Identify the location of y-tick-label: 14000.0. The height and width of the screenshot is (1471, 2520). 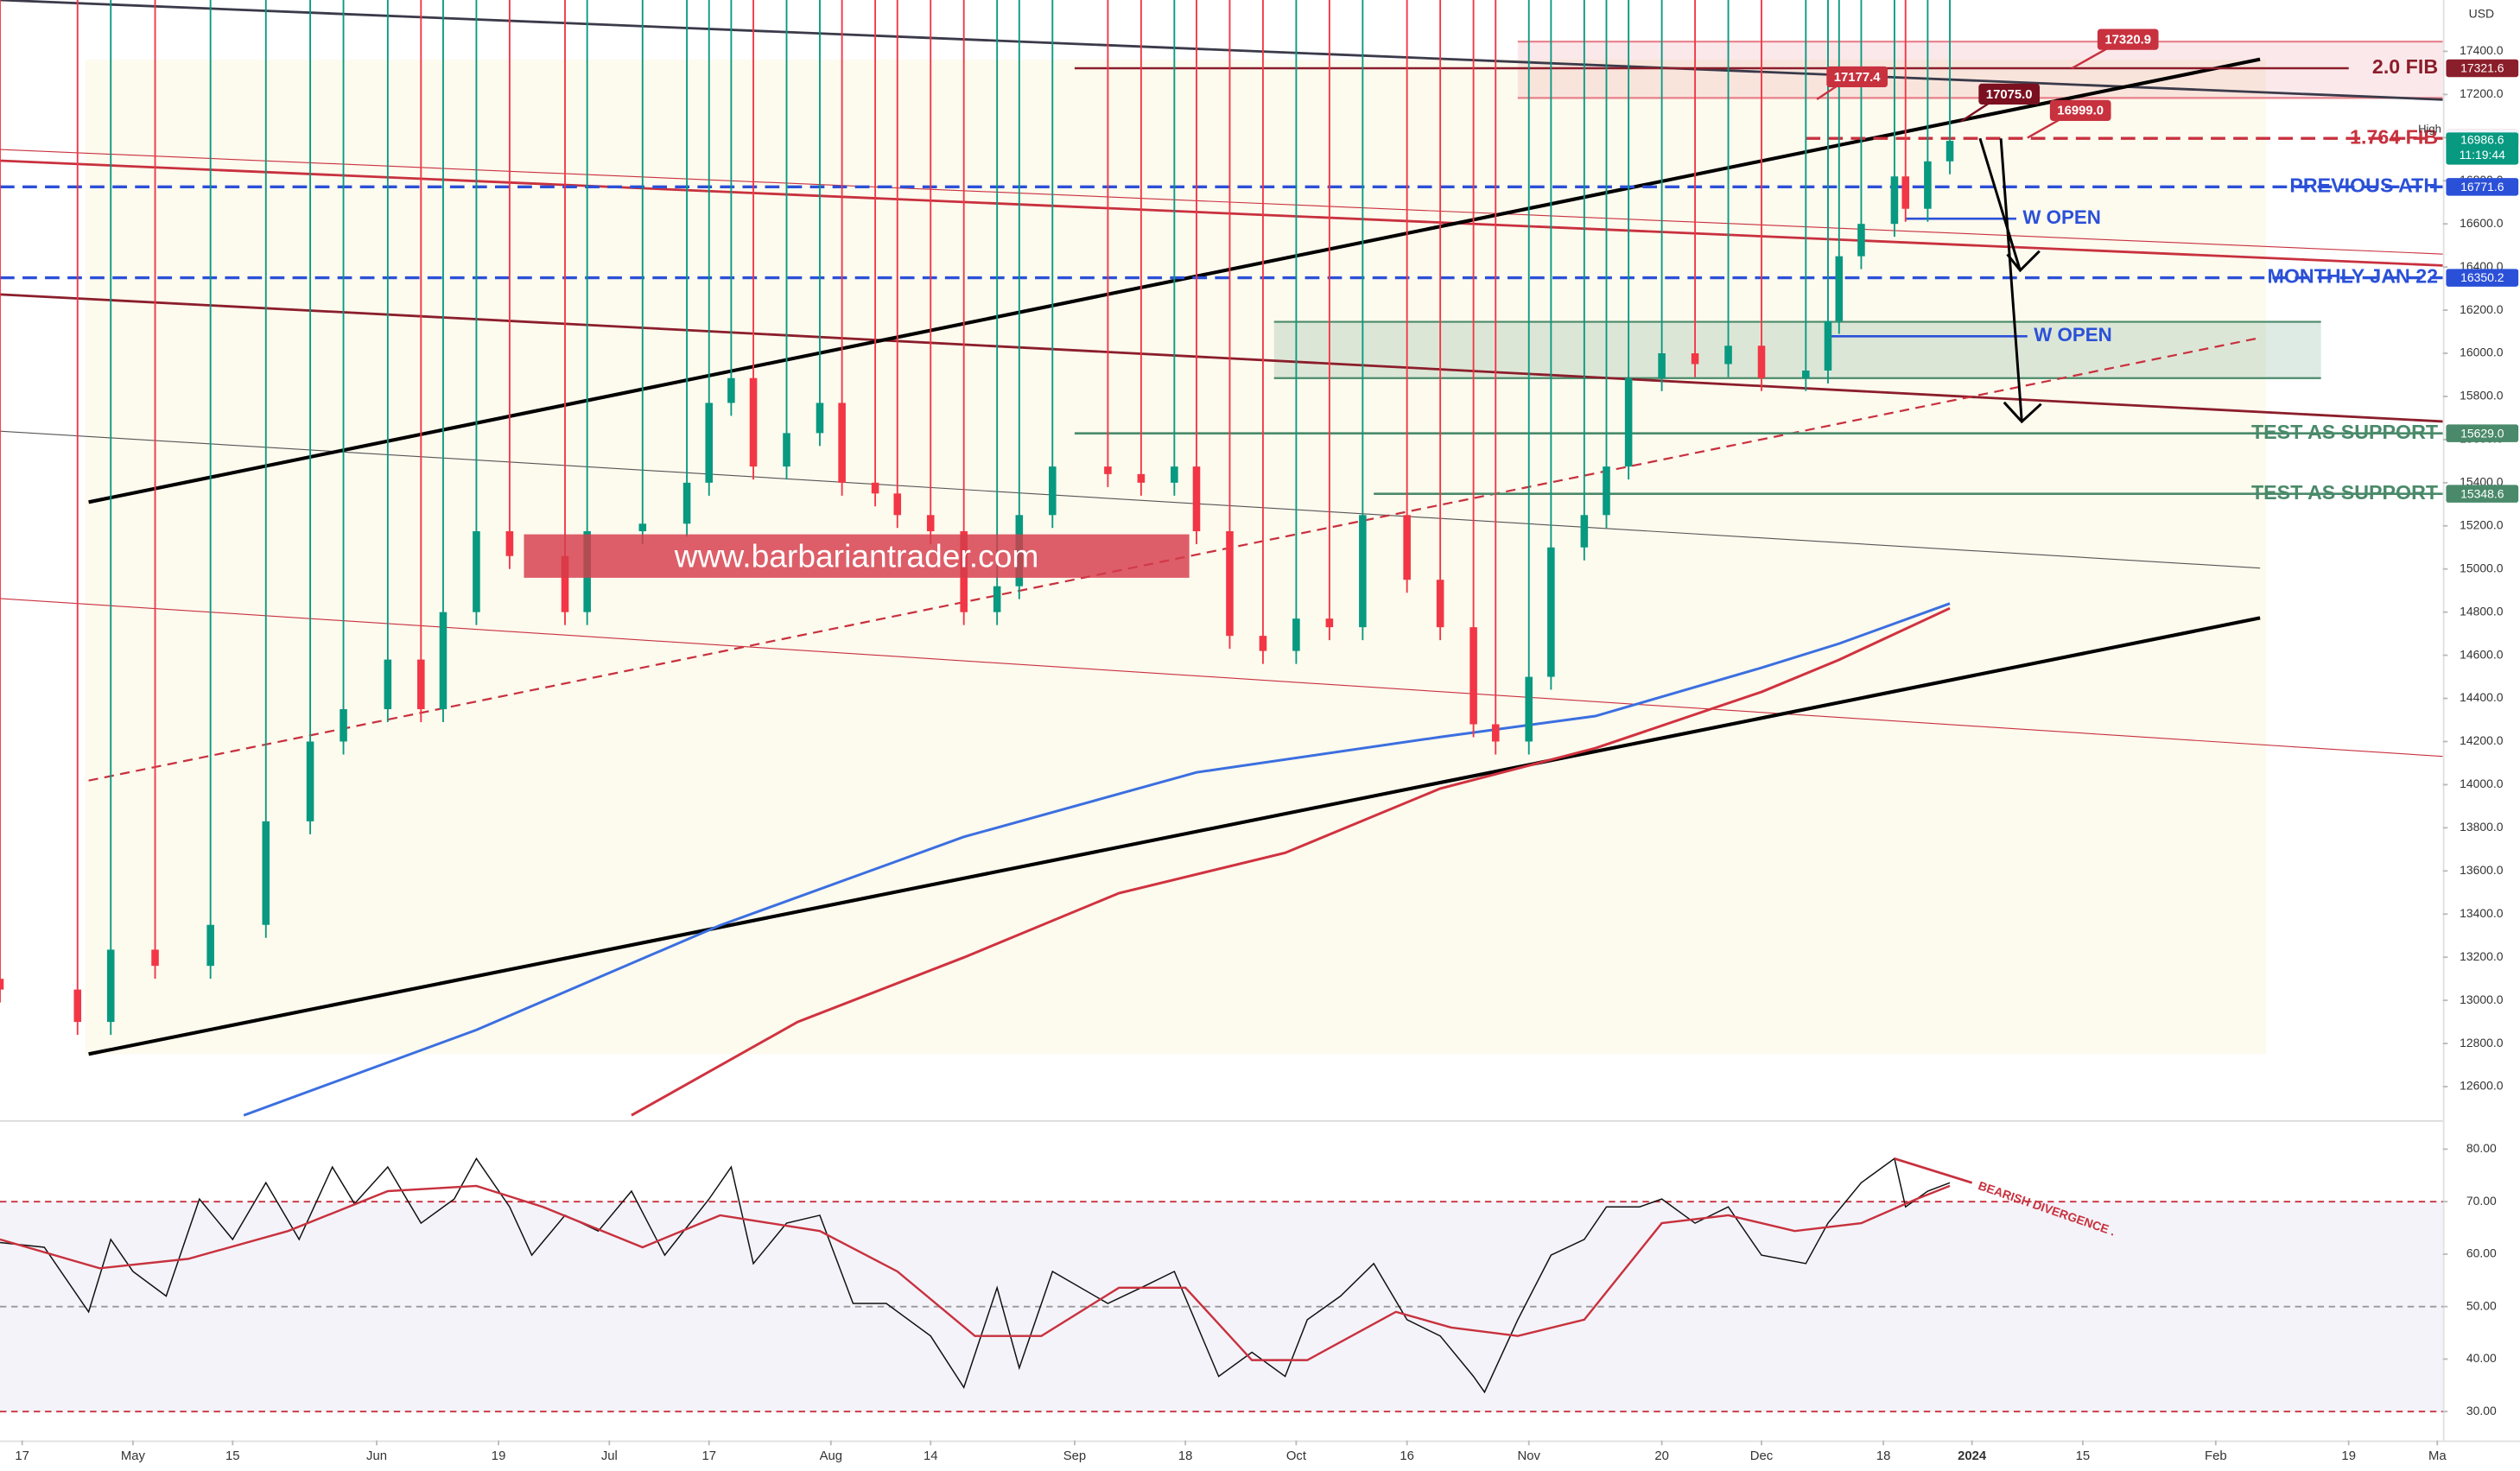
(2482, 783).